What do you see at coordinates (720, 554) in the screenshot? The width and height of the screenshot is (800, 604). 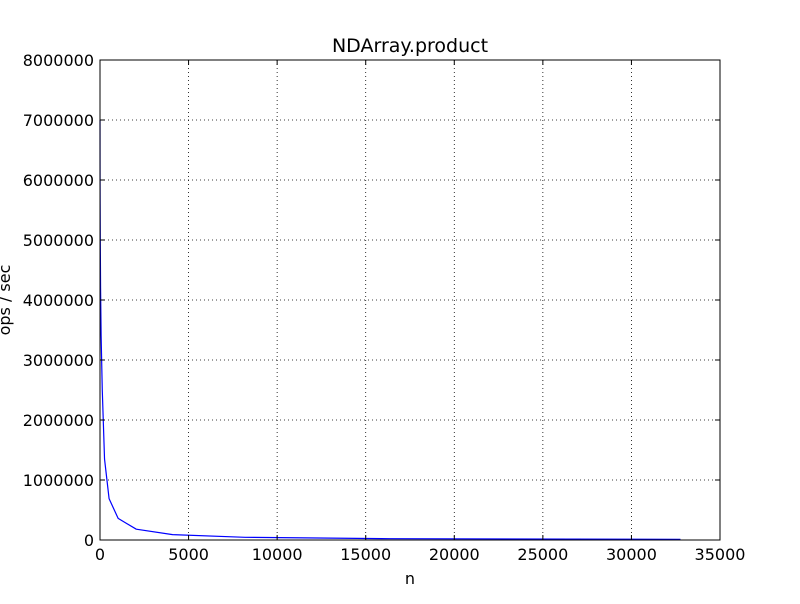 I see `x-tick-label: 35000` at bounding box center [720, 554].